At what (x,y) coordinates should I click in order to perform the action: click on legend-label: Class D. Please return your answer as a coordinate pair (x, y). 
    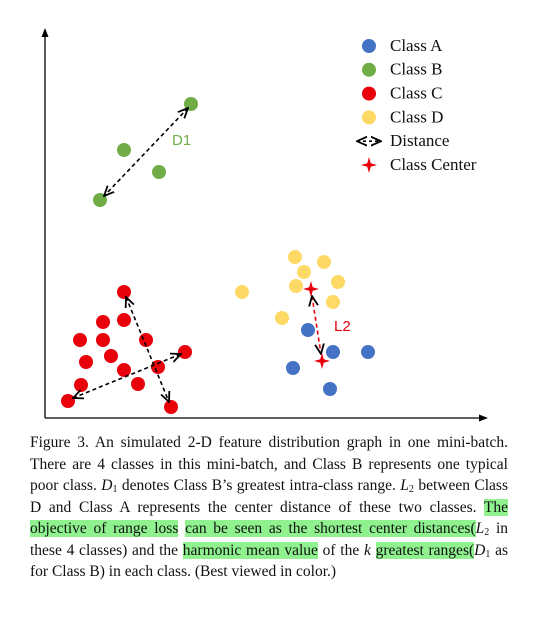
    Looking at the image, I should click on (416, 116).